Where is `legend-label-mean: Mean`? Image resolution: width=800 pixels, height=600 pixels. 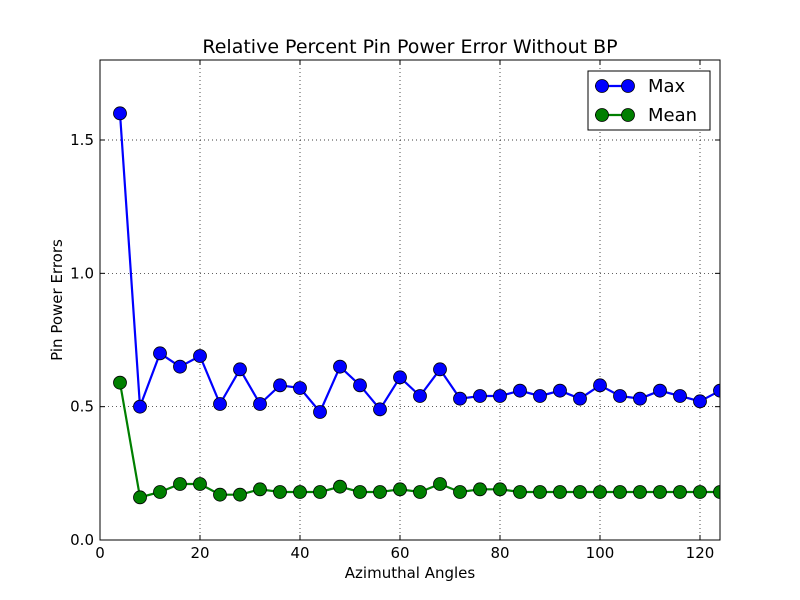
legend-label-mean: Mean is located at coordinates (672, 115).